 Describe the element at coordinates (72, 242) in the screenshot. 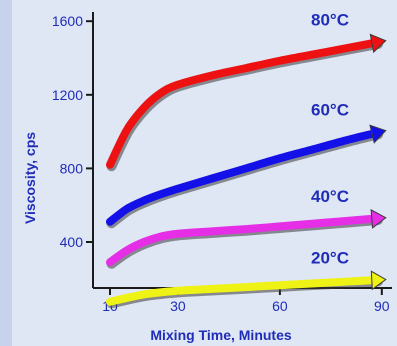

I see `y-tick-label-400: 400` at that location.